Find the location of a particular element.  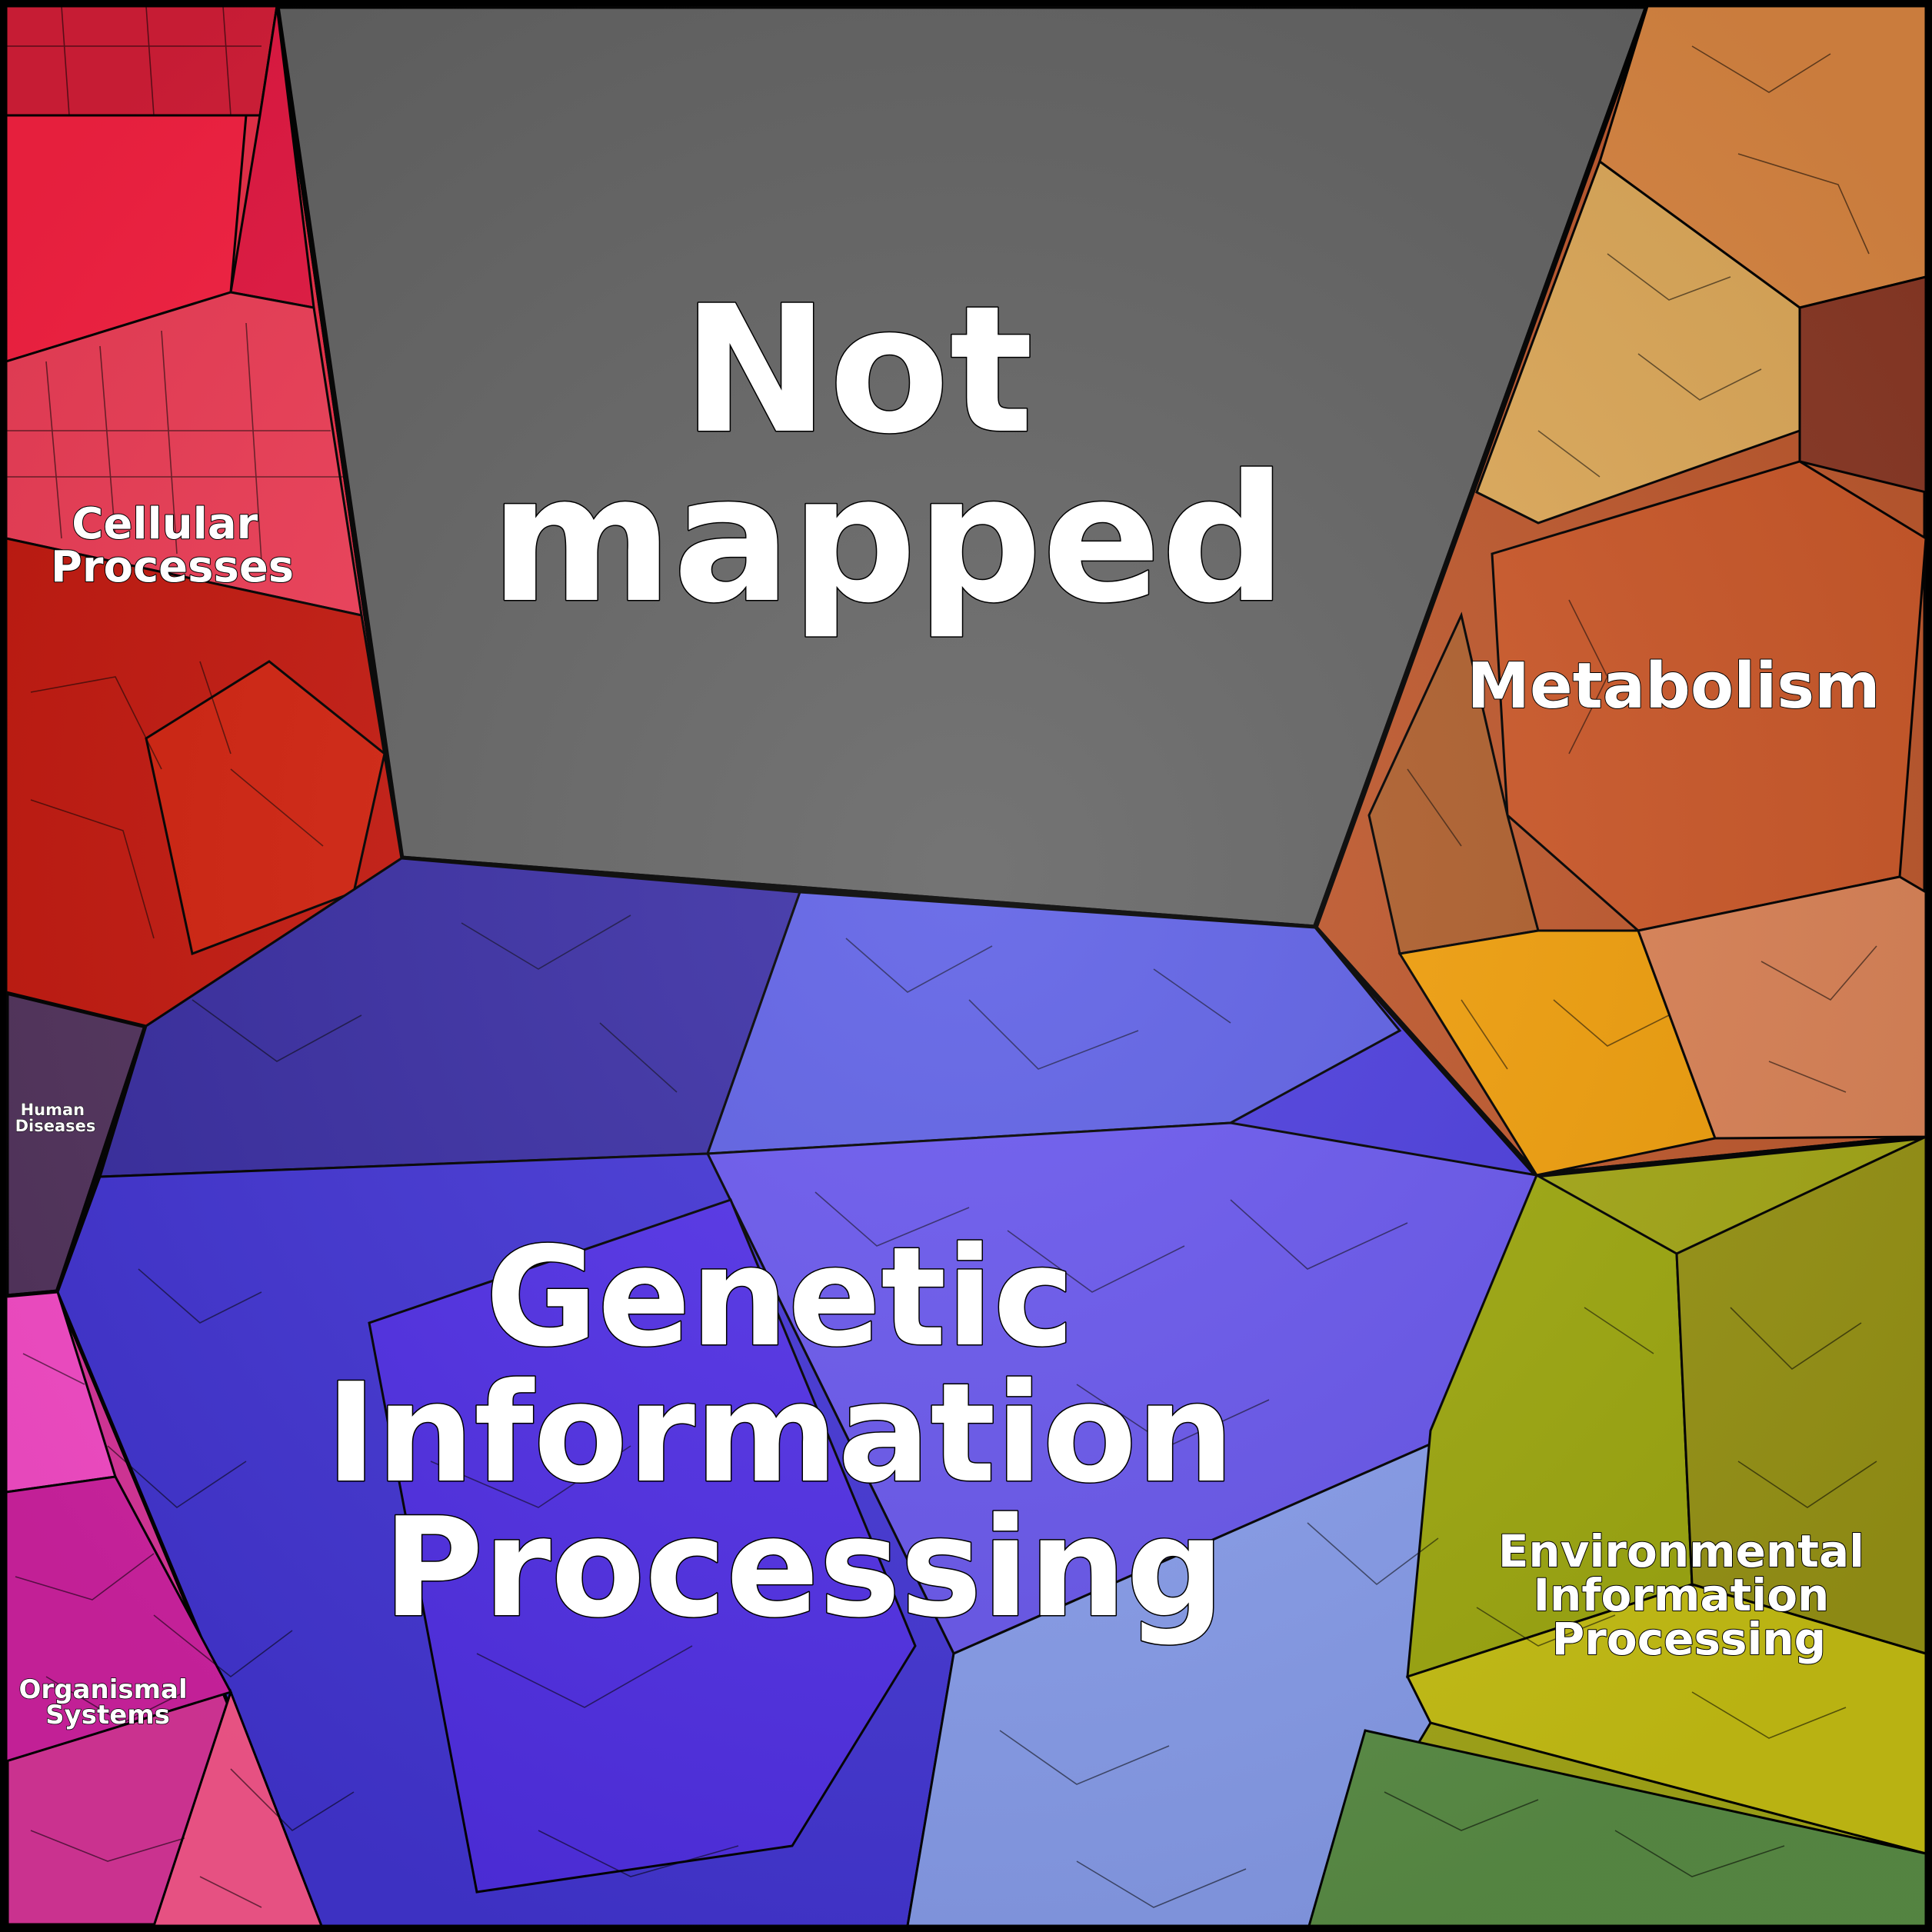

label-line: Systems is located at coordinates (107, 1715).